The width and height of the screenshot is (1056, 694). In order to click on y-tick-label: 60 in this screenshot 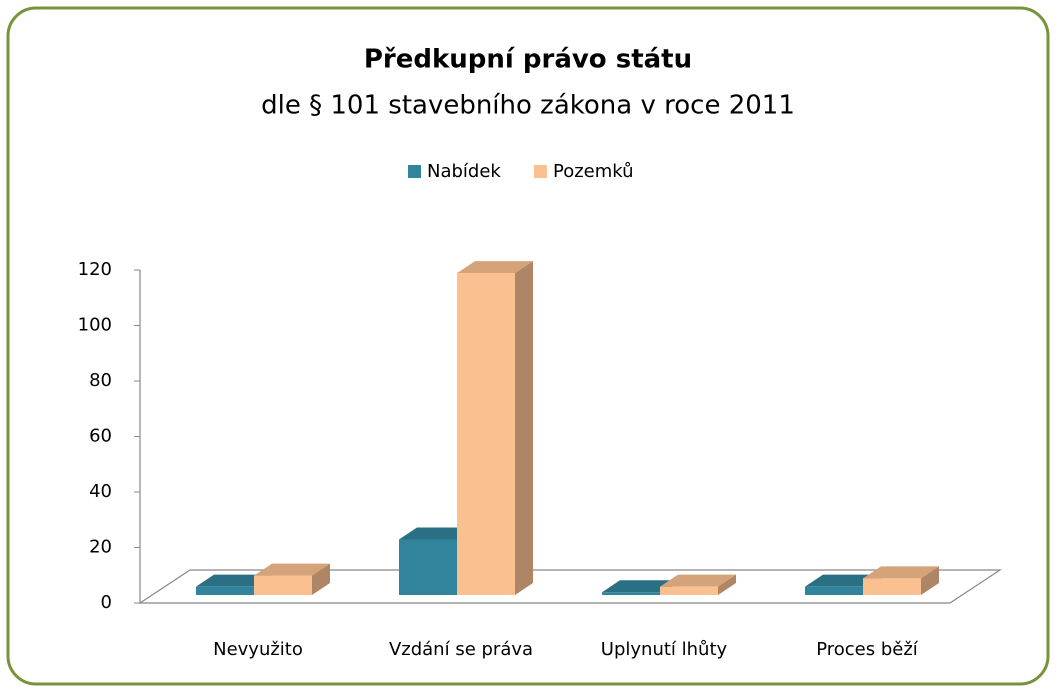, I will do `click(100, 436)`.